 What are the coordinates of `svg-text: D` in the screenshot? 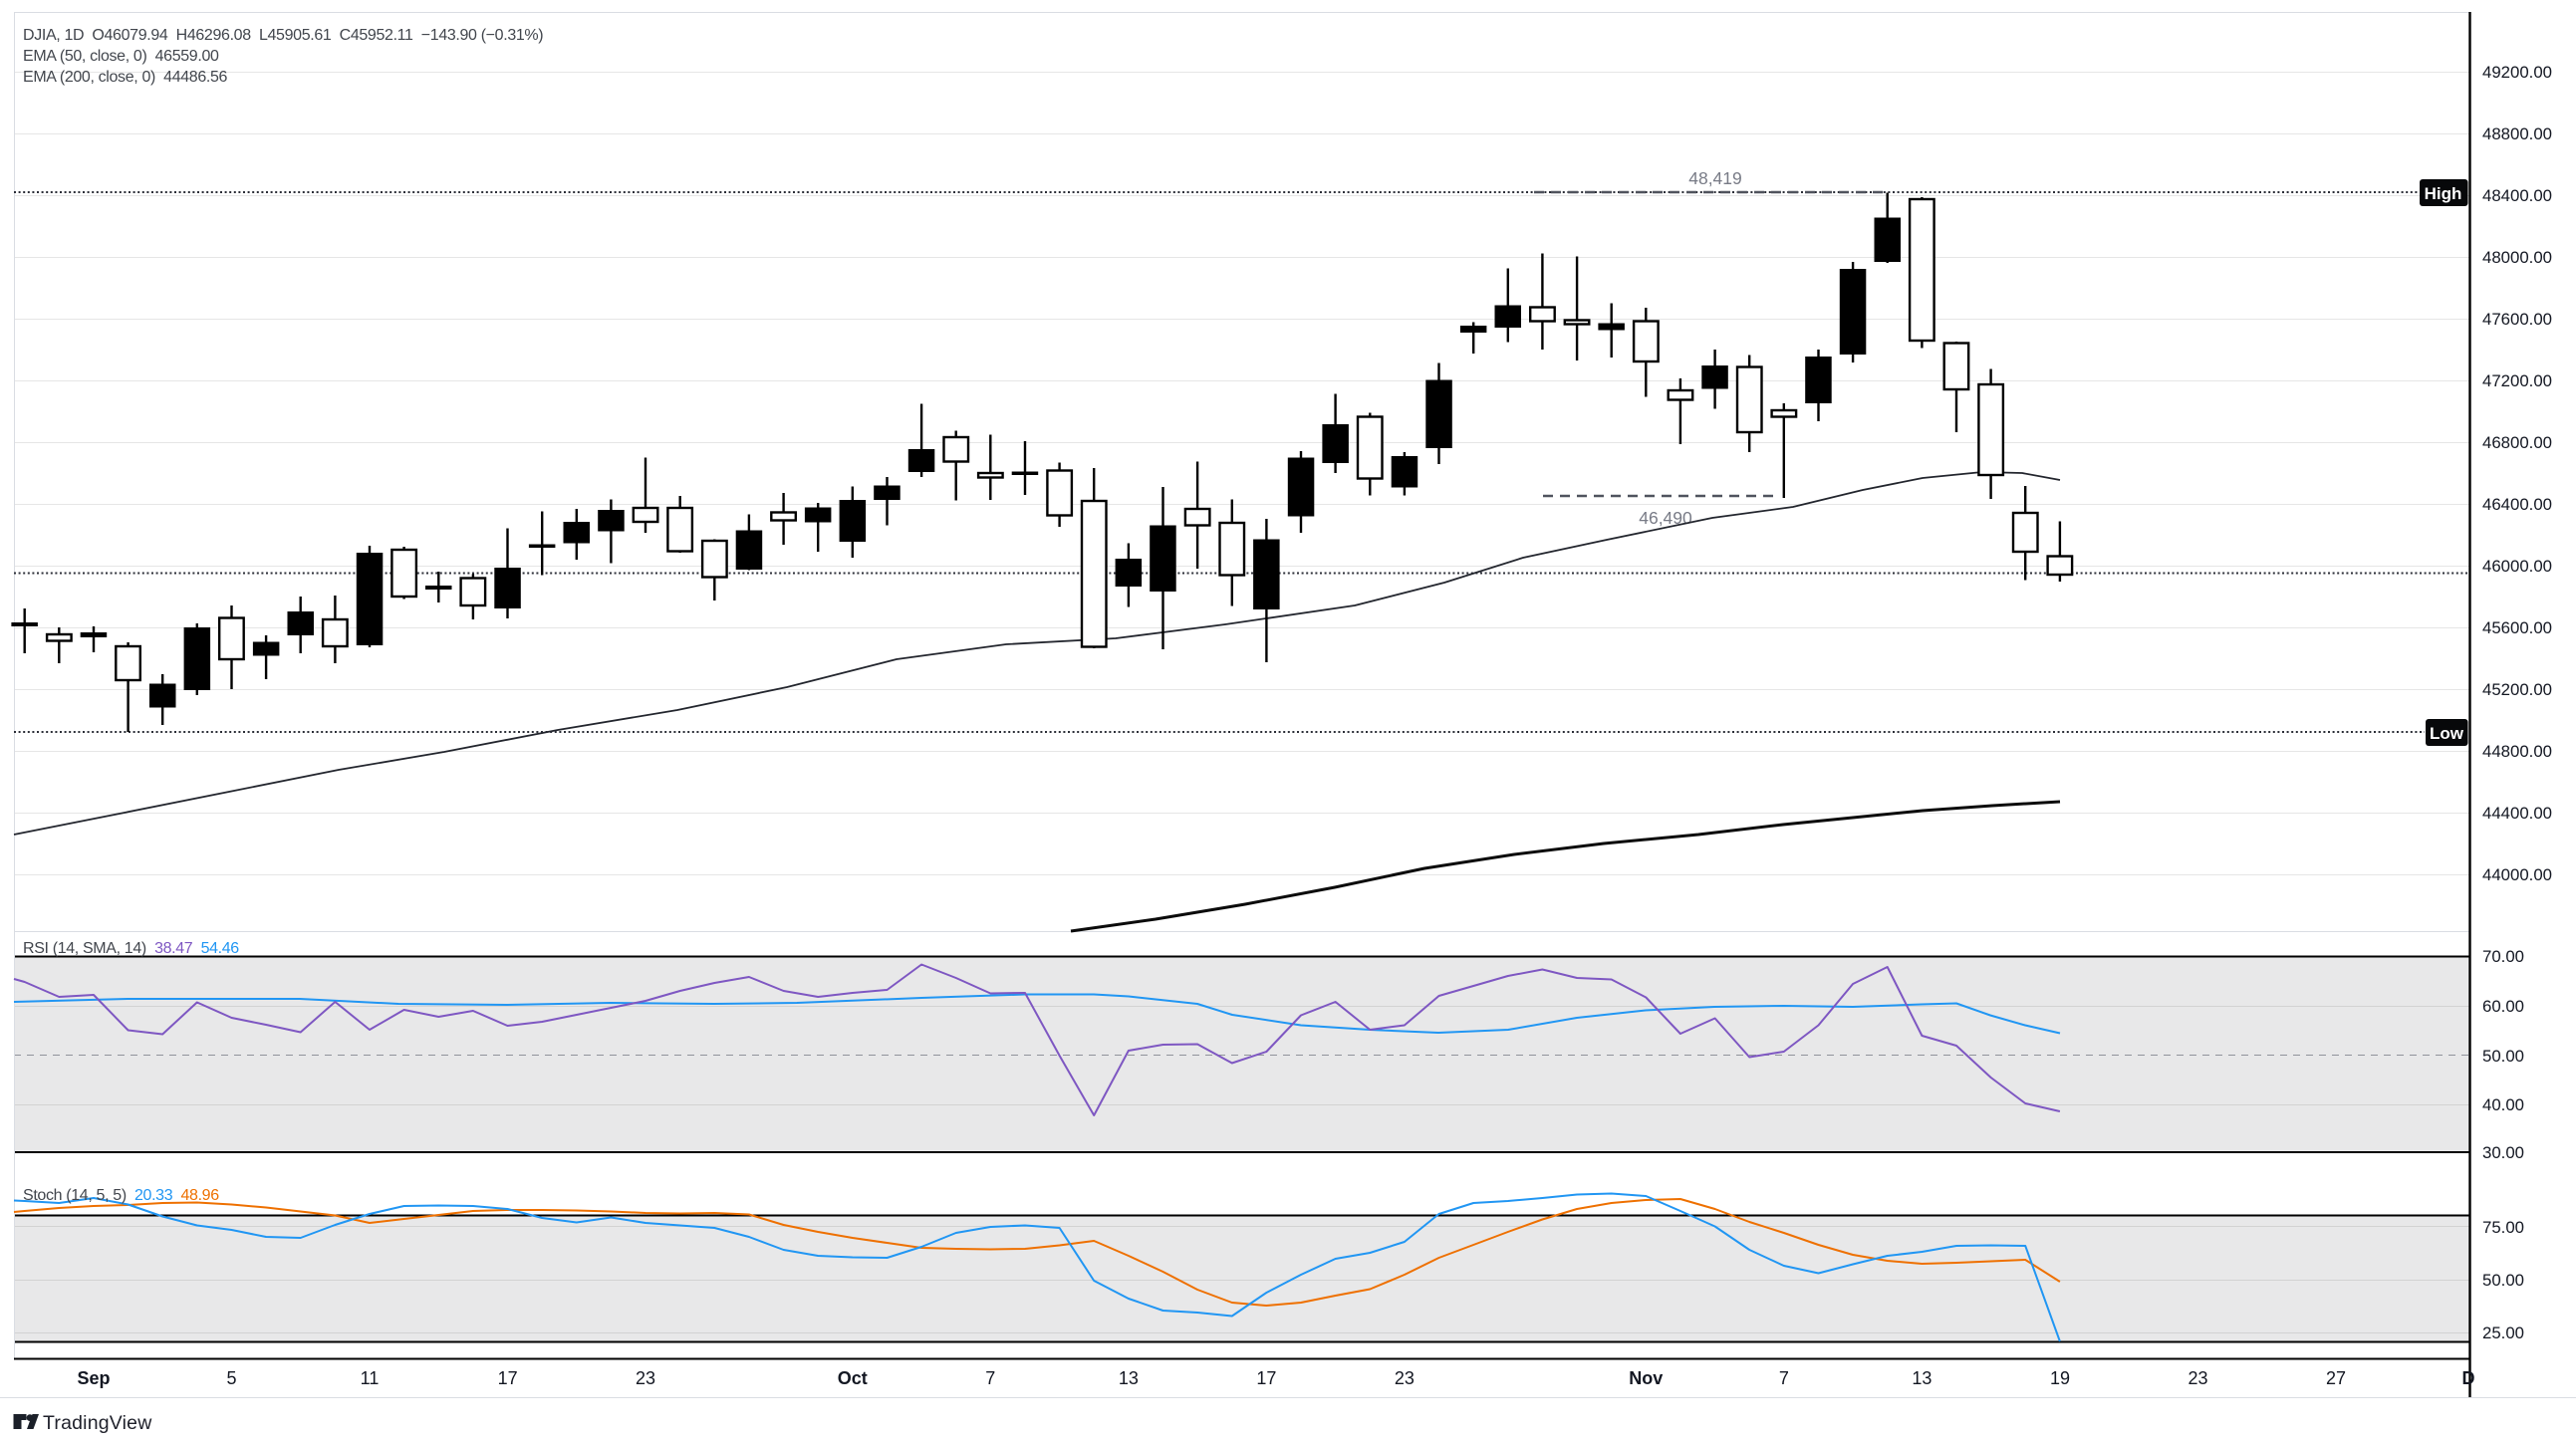 It's located at (2468, 1378).